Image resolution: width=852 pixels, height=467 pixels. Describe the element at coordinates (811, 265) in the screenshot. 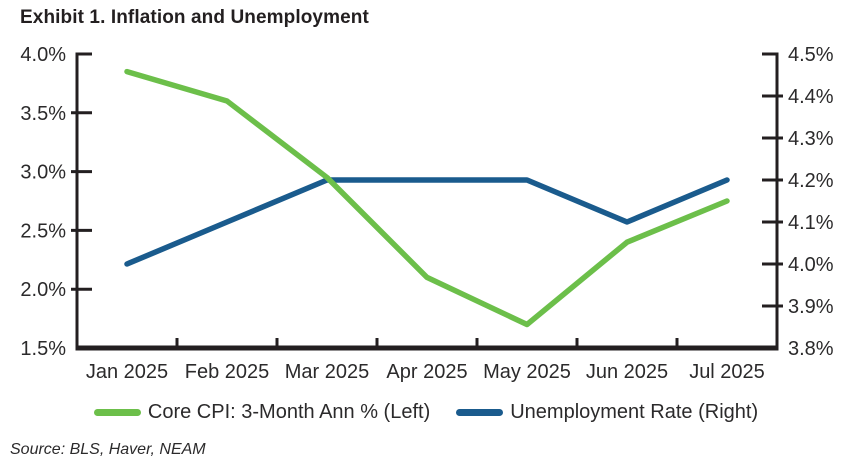

I see `right-axis-tick-label: 4.0%` at that location.